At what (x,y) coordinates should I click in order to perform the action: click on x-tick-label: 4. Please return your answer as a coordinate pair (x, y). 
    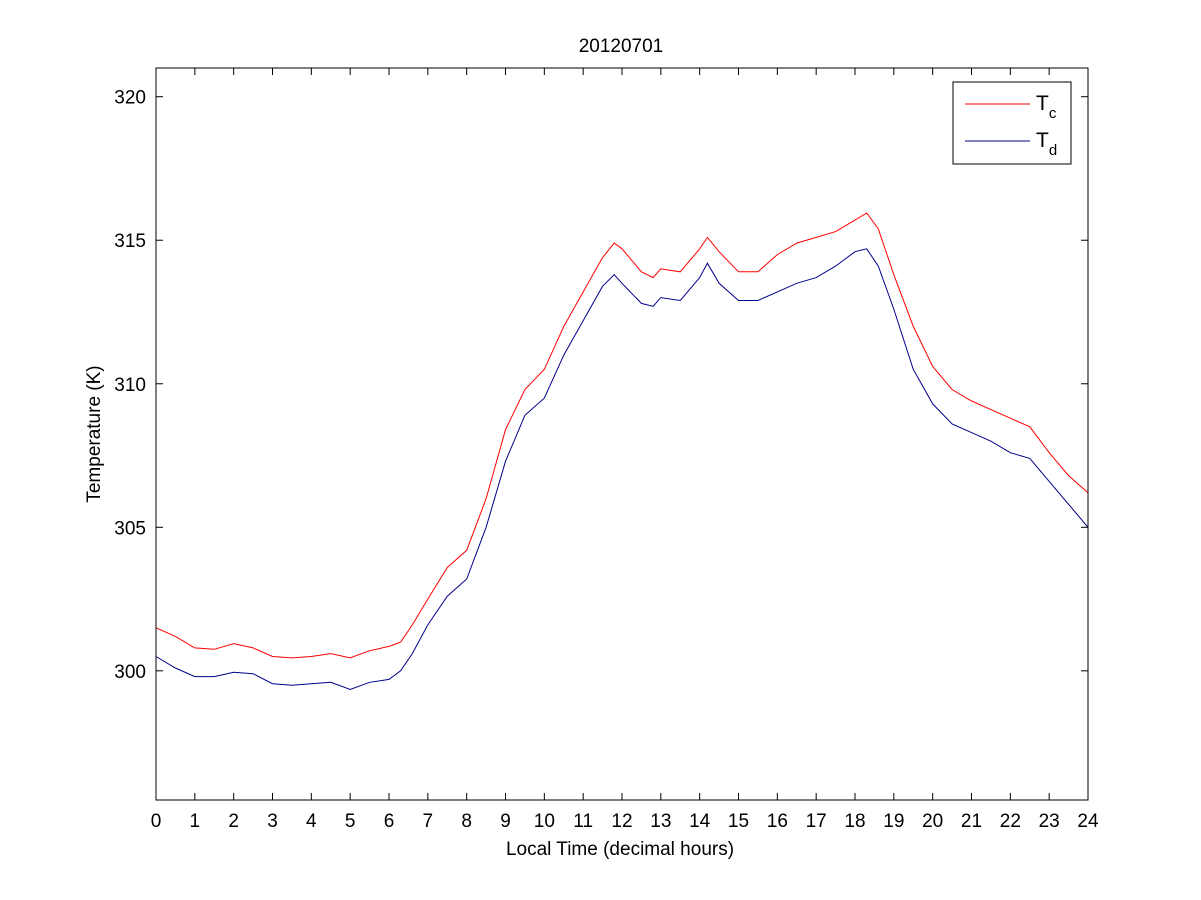
    Looking at the image, I should click on (311, 821).